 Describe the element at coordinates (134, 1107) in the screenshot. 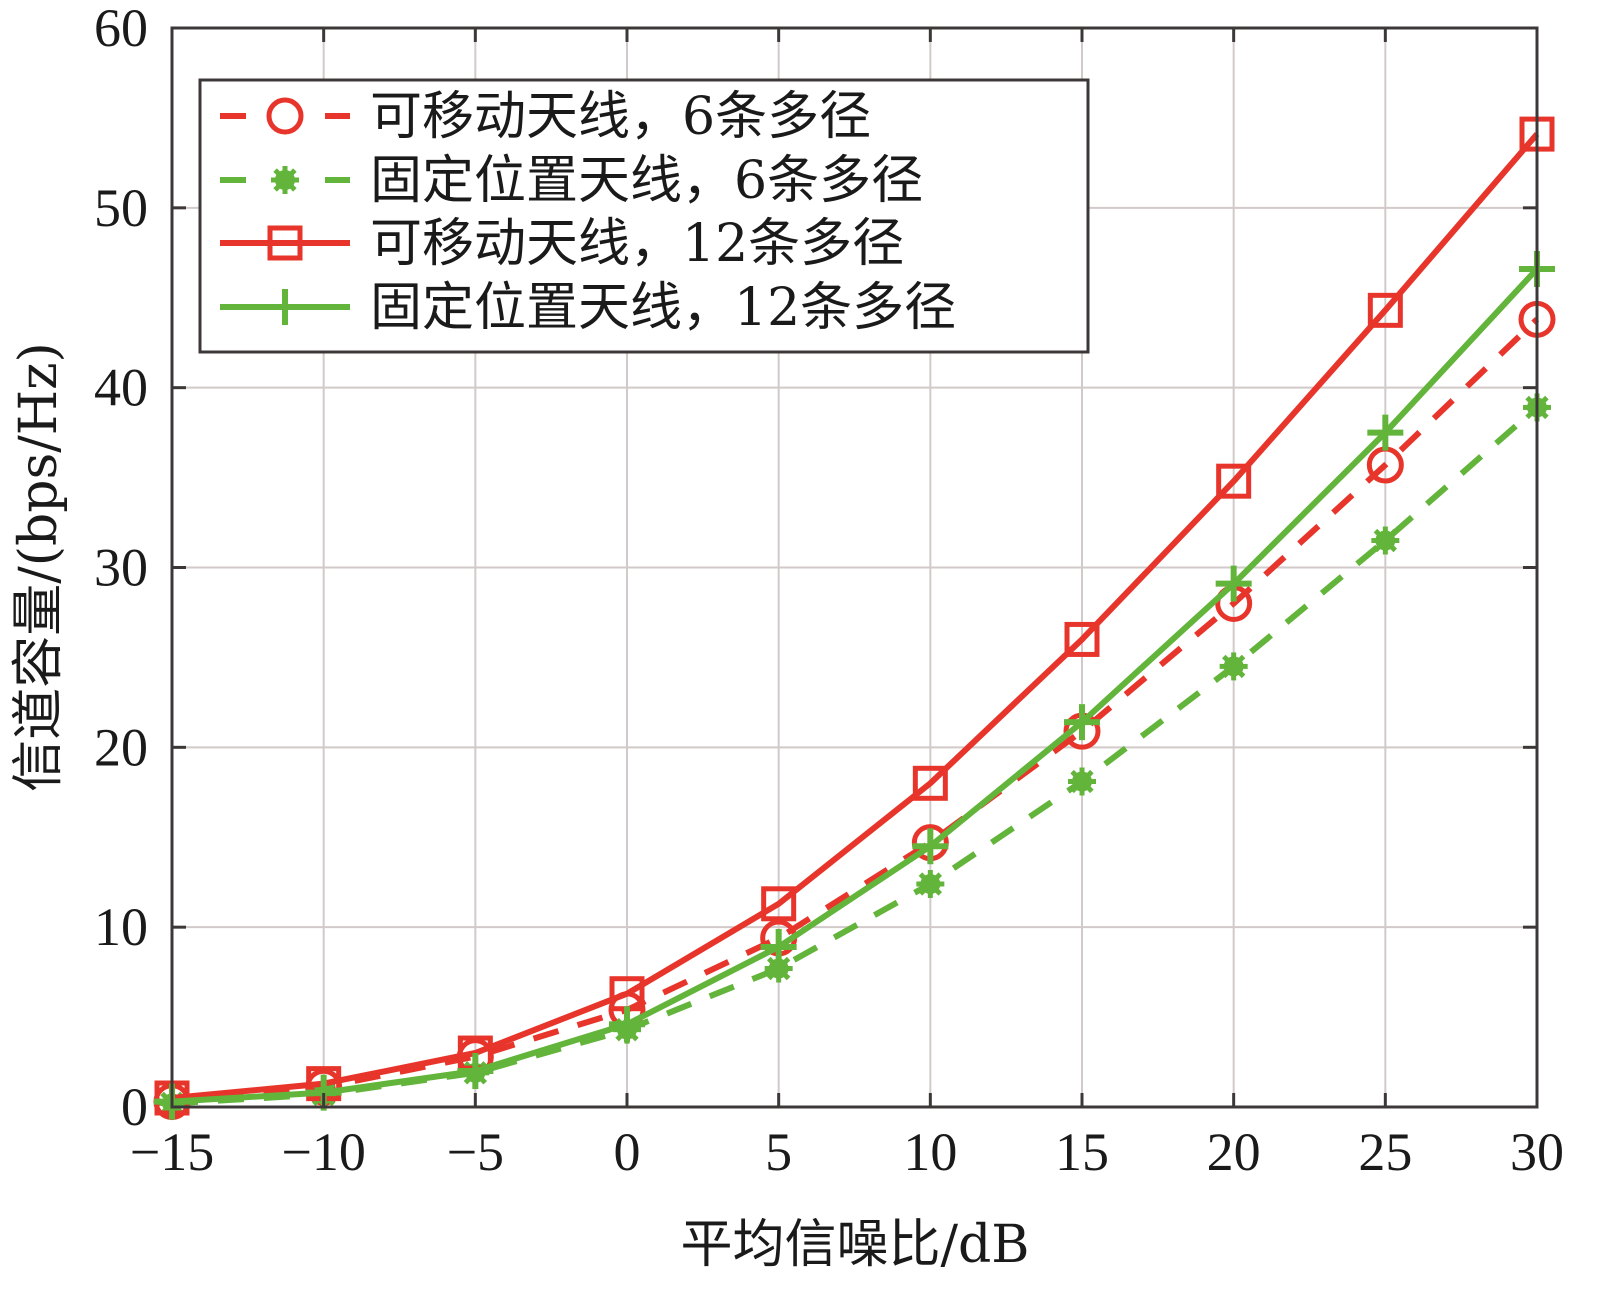

I see `y-tick-label: 0` at that location.